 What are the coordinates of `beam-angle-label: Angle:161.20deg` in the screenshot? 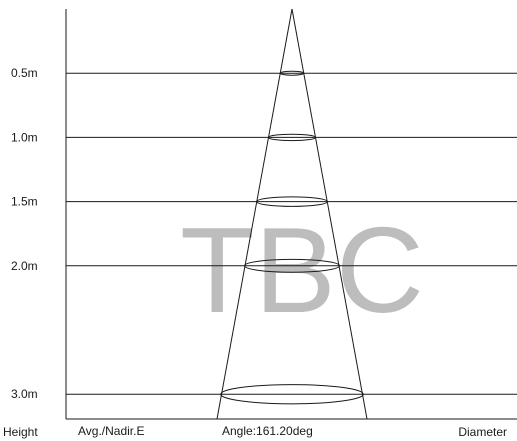 It's located at (267, 431).